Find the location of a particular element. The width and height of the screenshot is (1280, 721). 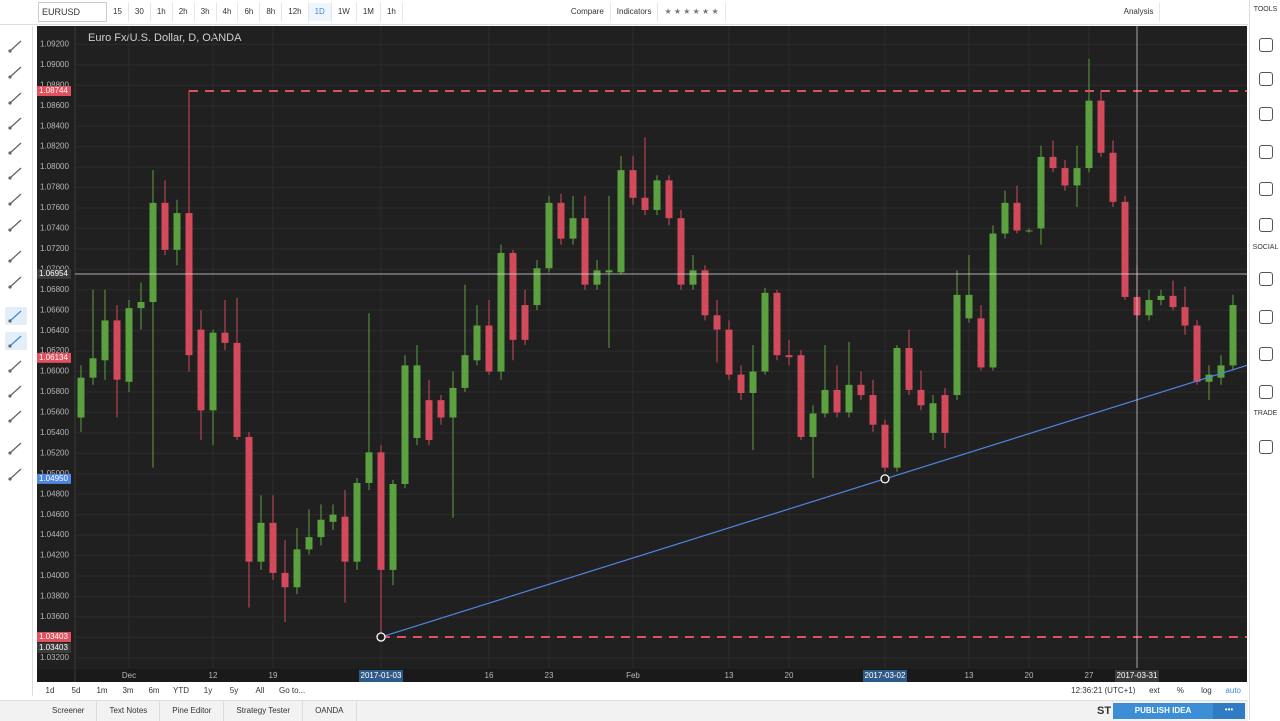

x-tick-label: 19 is located at coordinates (273, 675).